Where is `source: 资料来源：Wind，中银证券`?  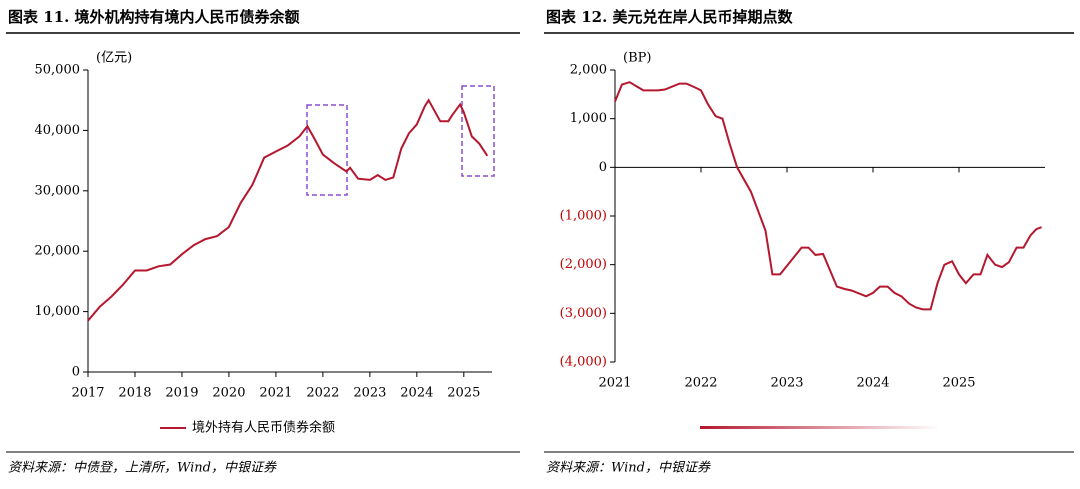 source: 资料来源：Wind，中银证券 is located at coordinates (628, 468).